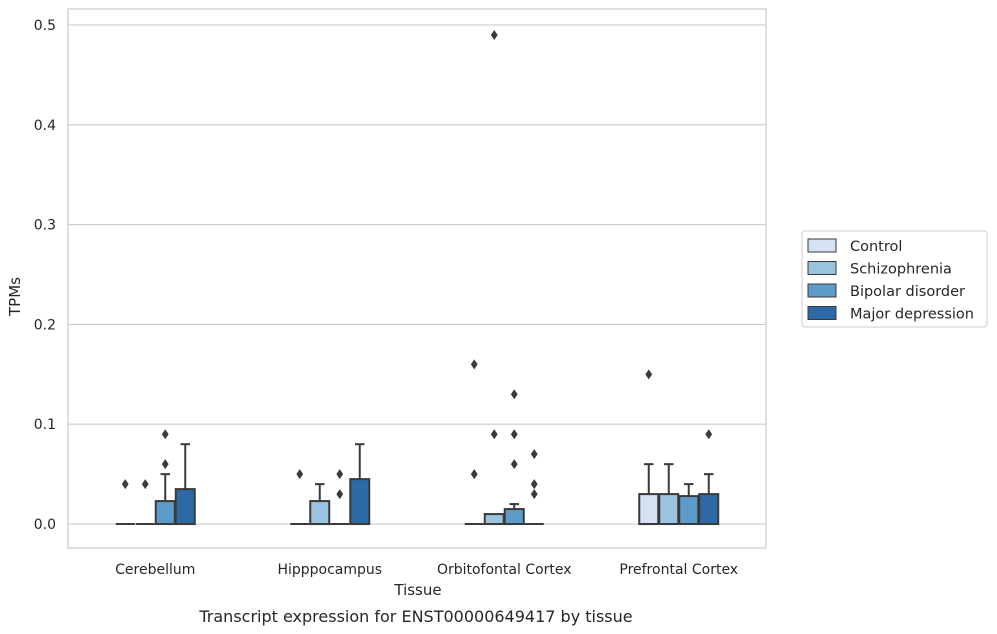 Image resolution: width=997 pixels, height=634 pixels. I want to click on series-bipolar-disorder, so click(427, 457).